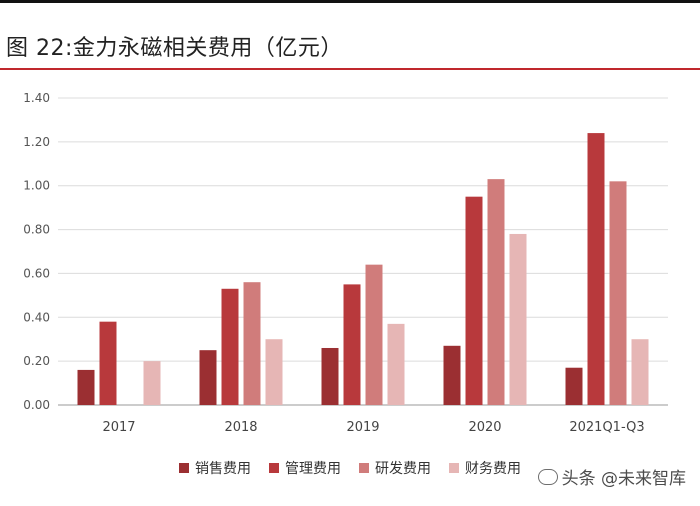 The image size is (700, 506). What do you see at coordinates (606, 427) in the screenshot?
I see `x-tick-label: 2021Q1-Q3` at bounding box center [606, 427].